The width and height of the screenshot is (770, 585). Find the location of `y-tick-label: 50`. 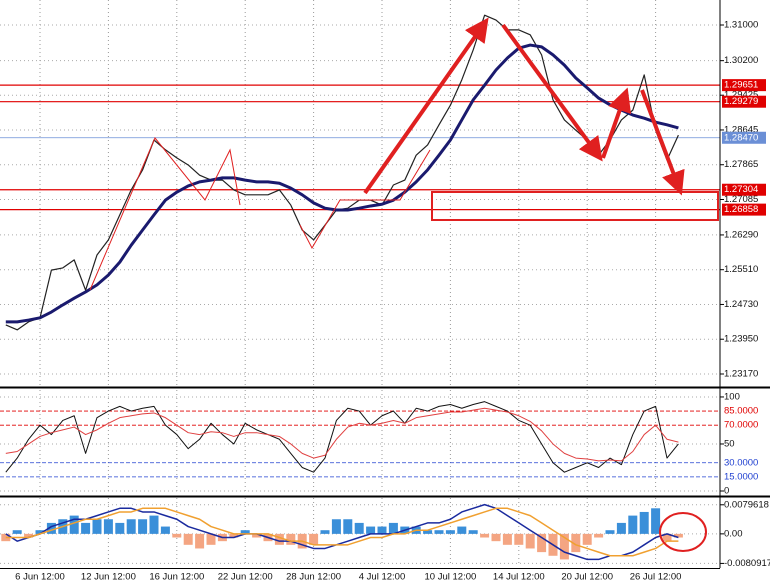

y-tick-label: 50 is located at coordinates (729, 443).